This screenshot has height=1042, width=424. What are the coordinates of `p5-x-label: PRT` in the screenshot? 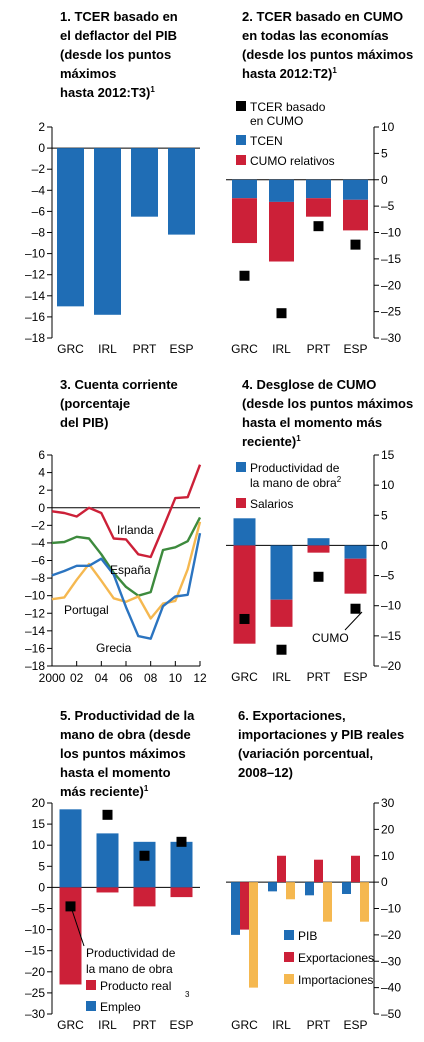 It's located at (145, 1025).